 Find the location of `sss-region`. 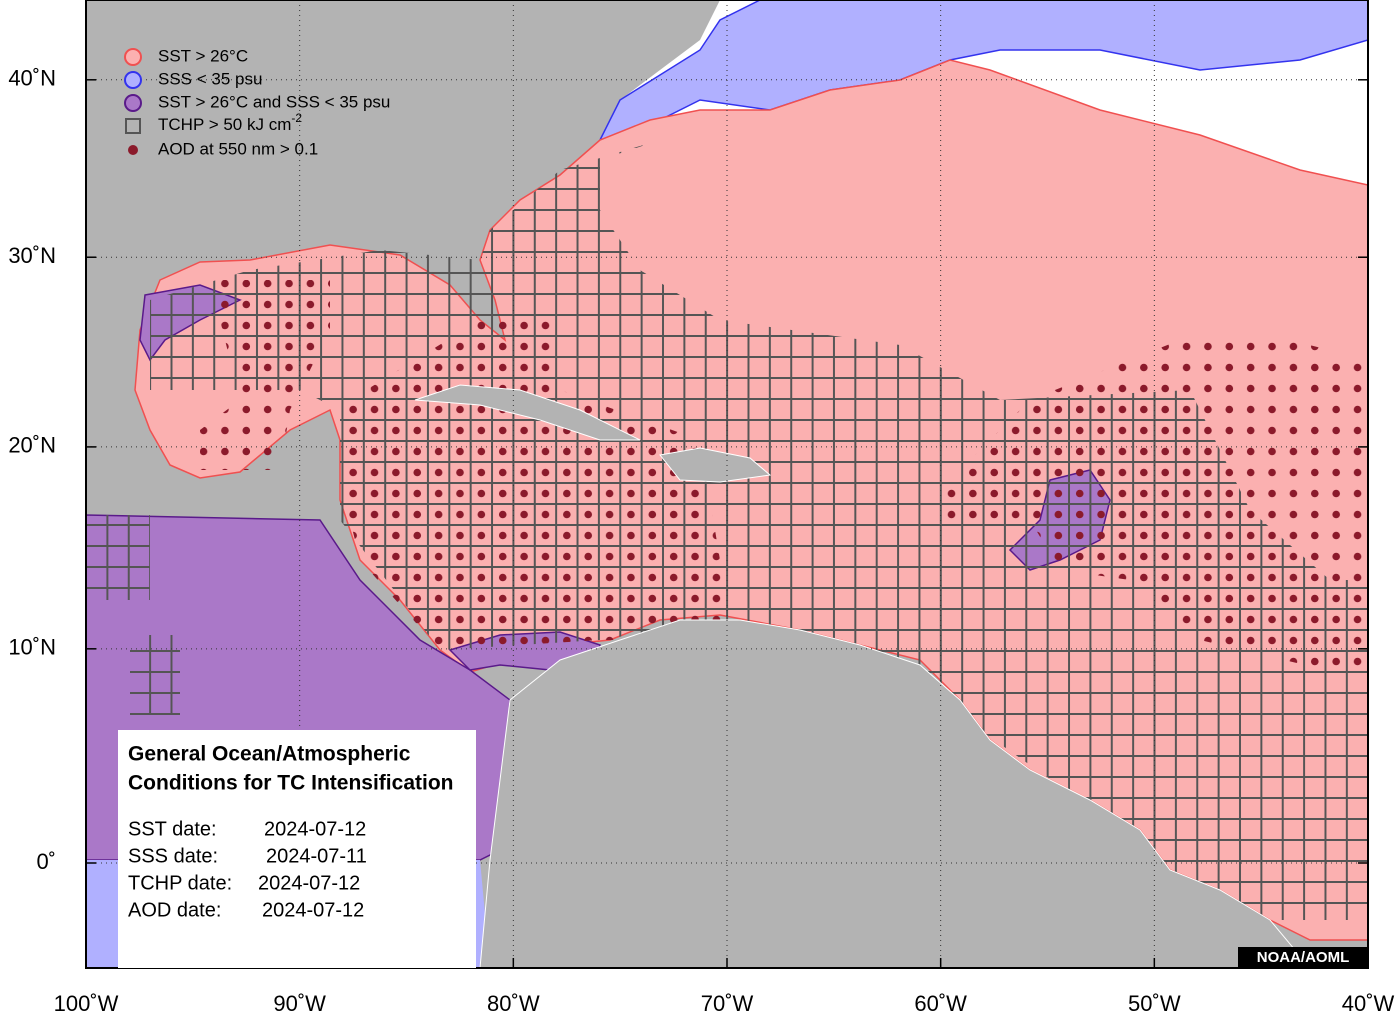

sss-region is located at coordinates (983, 71).